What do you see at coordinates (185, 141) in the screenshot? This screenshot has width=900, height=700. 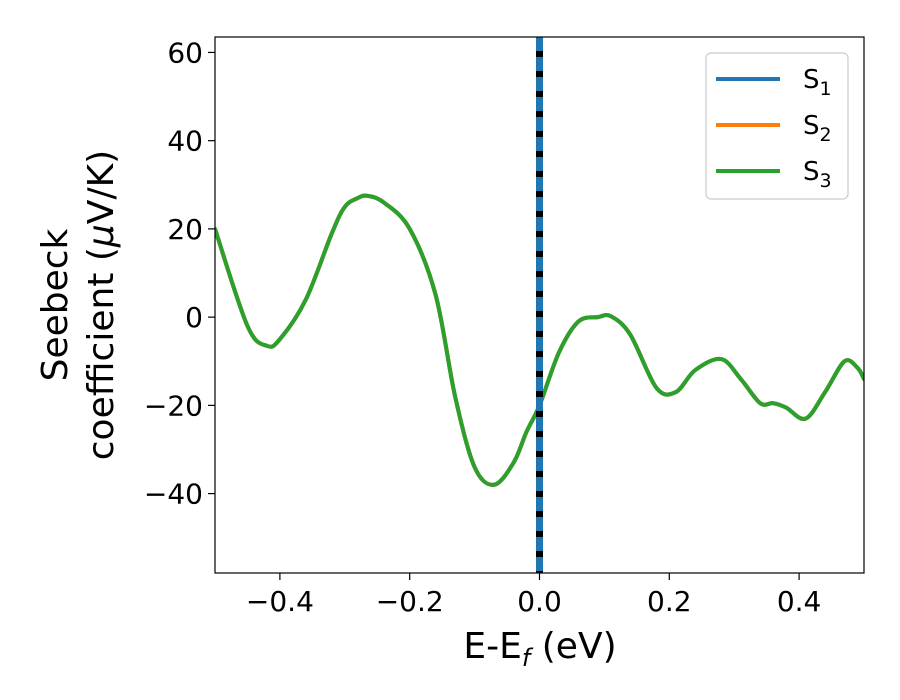 I see `y-tick-label: 40` at bounding box center [185, 141].